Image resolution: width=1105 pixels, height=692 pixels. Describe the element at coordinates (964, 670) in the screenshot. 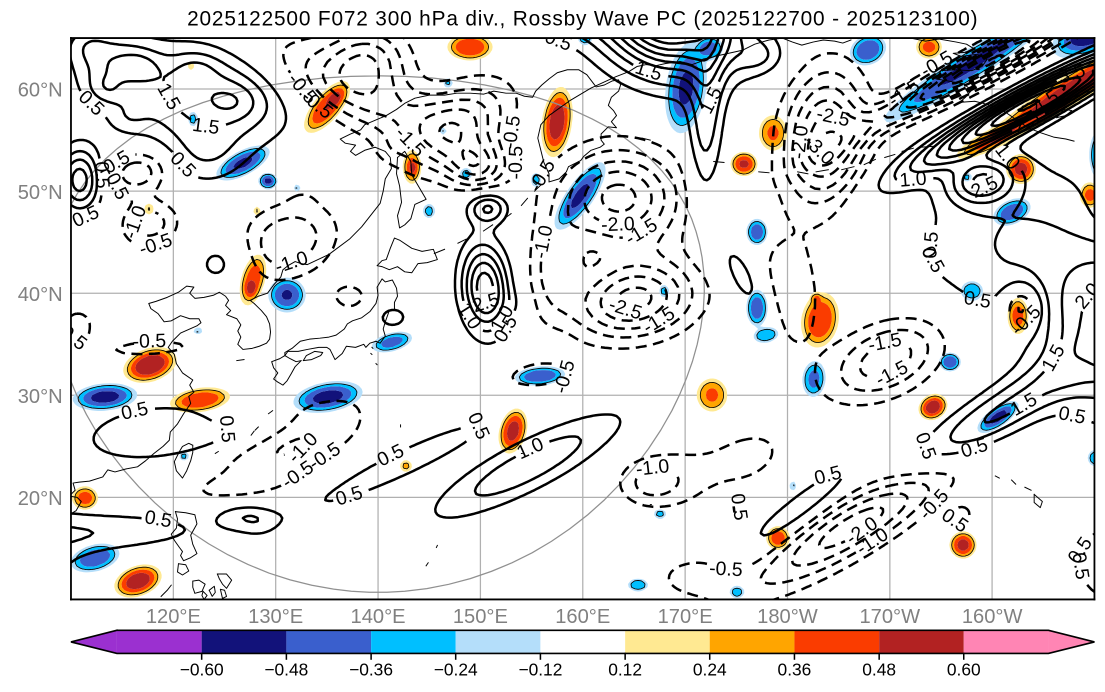

I see `svg-text: 0.60` at that location.